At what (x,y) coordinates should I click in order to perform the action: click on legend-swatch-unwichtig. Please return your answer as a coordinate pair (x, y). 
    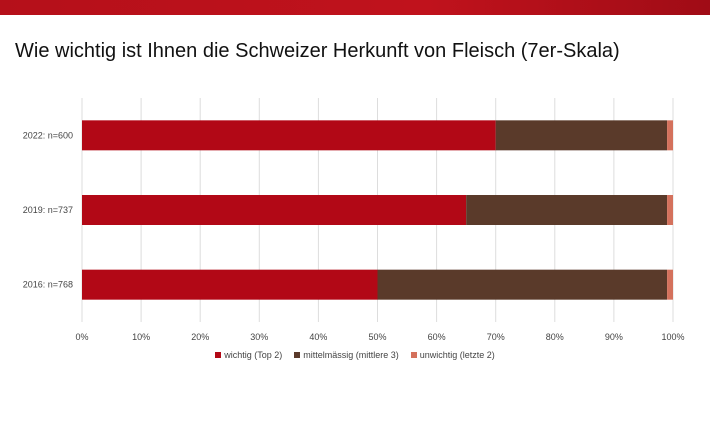
    Looking at the image, I should click on (413, 355).